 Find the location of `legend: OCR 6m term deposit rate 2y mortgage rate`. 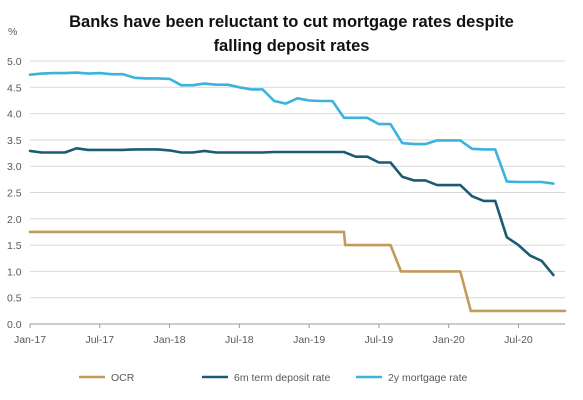

legend: OCR 6m term deposit rate 2y mortgage rate is located at coordinates (273, 378).